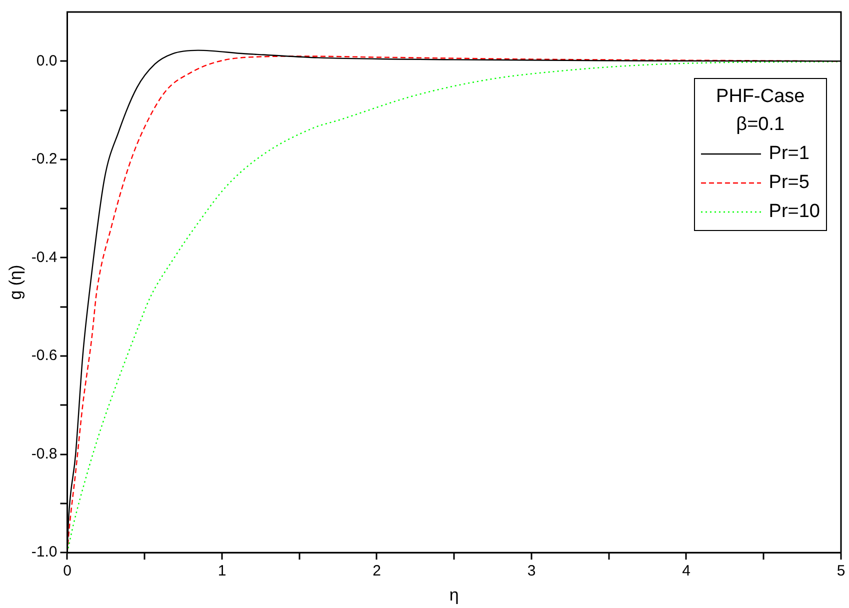  Describe the element at coordinates (44, 257) in the screenshot. I see `y-tick-label: -0.4` at that location.